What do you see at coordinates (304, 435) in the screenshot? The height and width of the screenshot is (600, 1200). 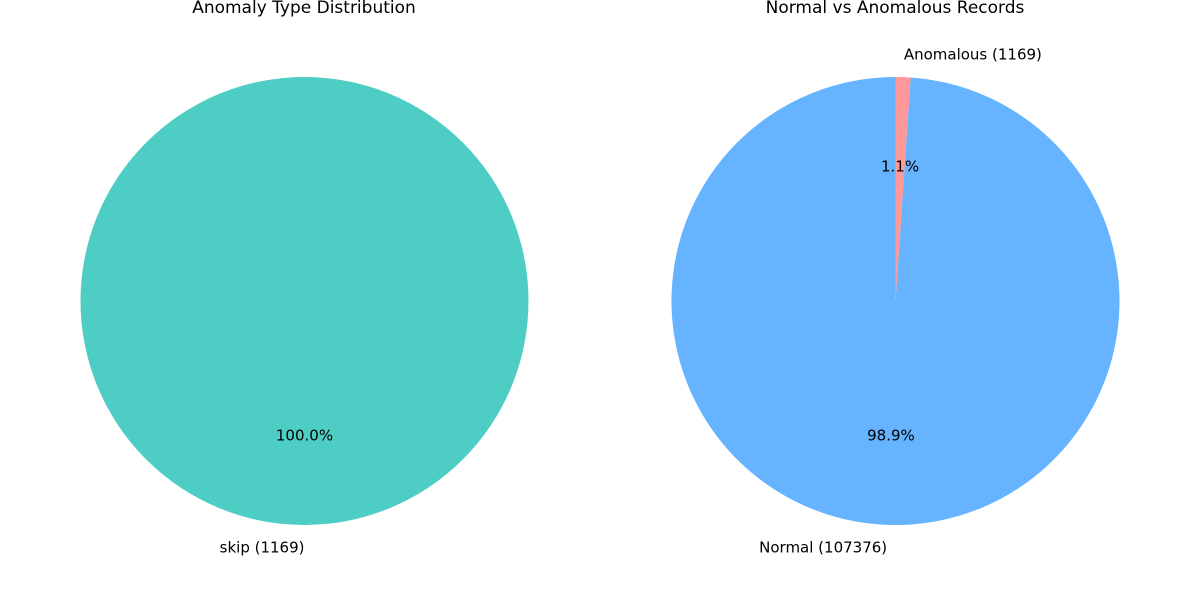 I see `percent-label: 100.0%` at bounding box center [304, 435].